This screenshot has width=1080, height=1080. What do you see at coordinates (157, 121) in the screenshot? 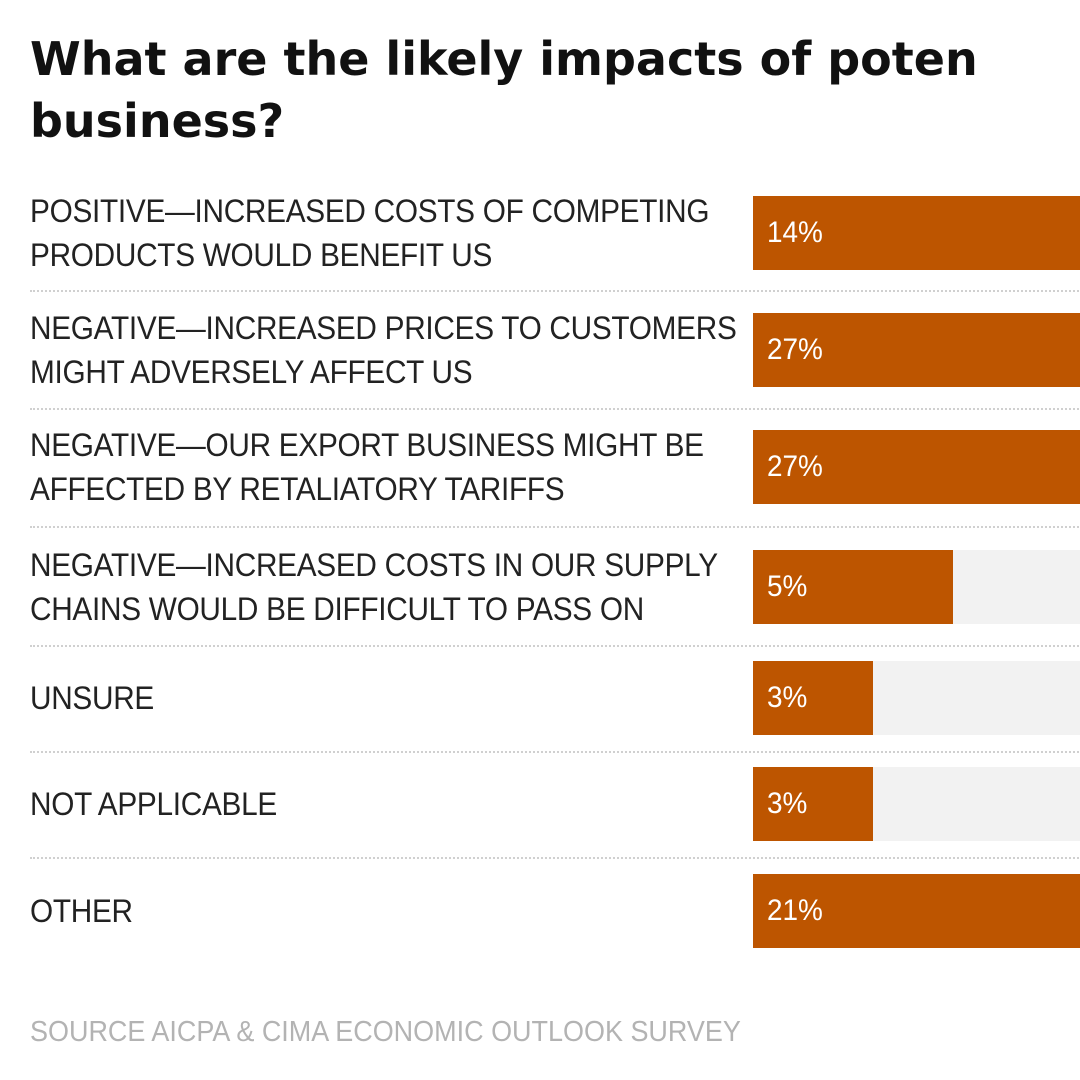
I see `chart-title-line-2: business?` at bounding box center [157, 121].